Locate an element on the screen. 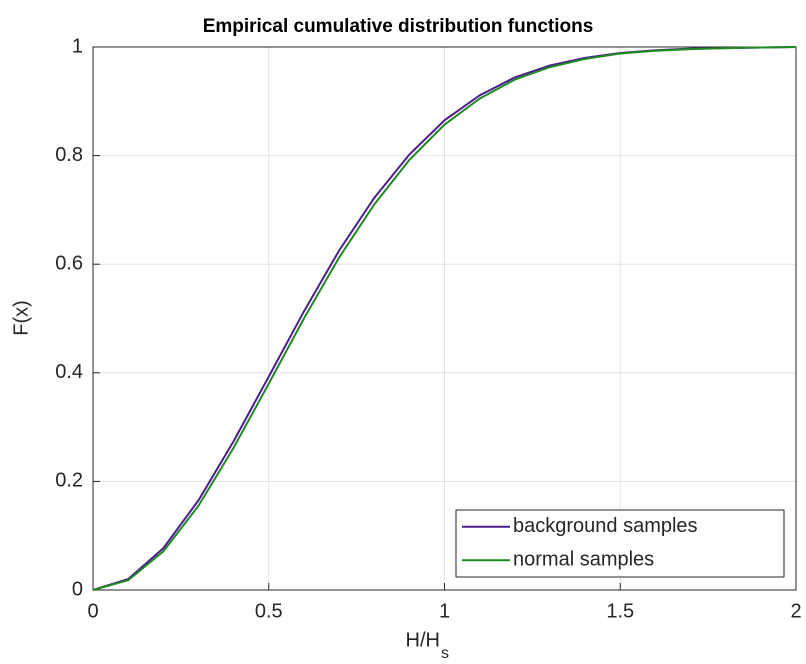 The image size is (806, 664). legend-label: background samples is located at coordinates (605, 526).